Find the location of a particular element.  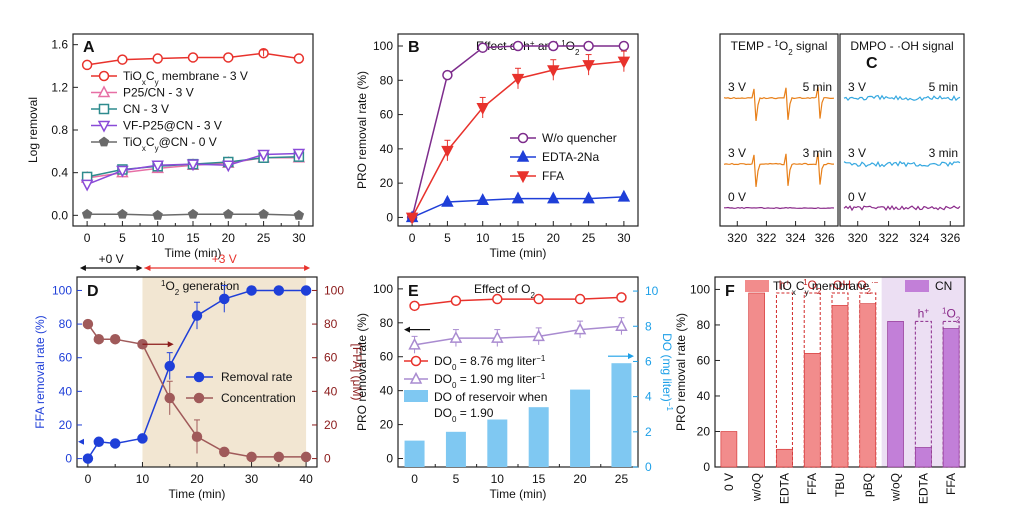

legend-label: VF-P25@CN - 3 V is located at coordinates (172, 126).